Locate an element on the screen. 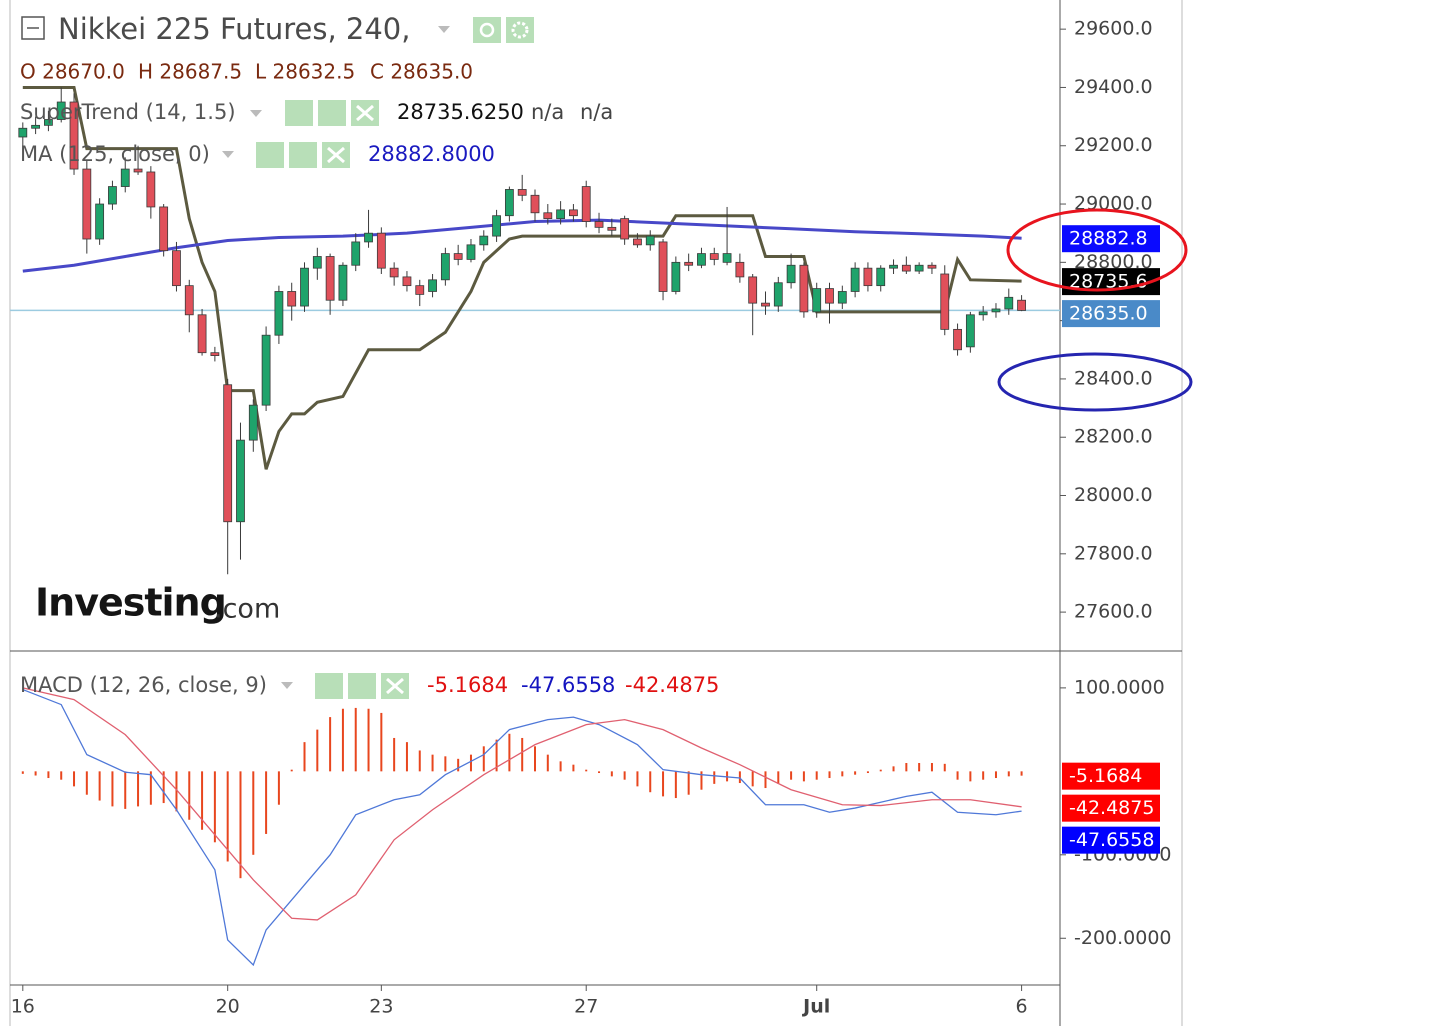 This screenshot has height=1030, width=1434. collapse-icon is located at coordinates (33, 28).